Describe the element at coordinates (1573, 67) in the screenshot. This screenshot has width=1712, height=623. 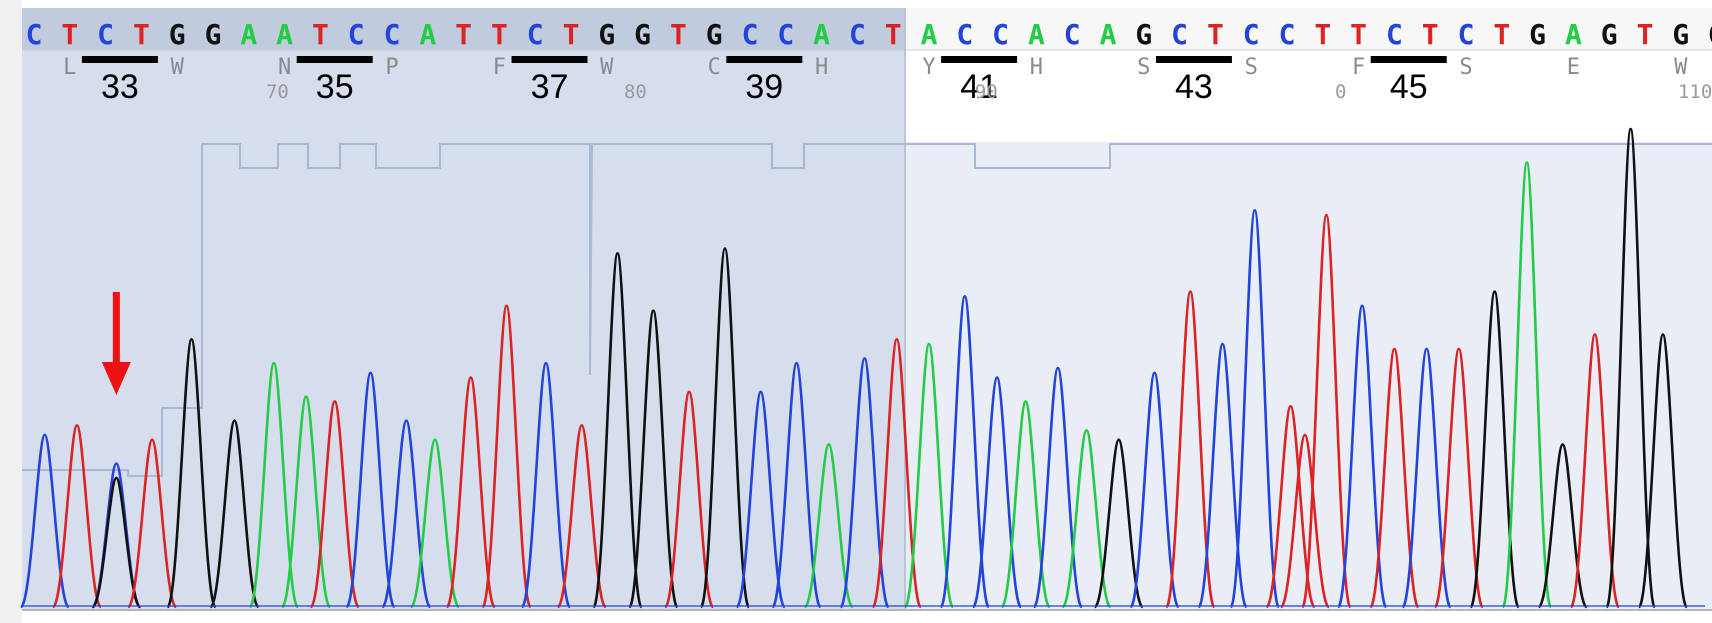
I see `amino-acid-label: E` at that location.